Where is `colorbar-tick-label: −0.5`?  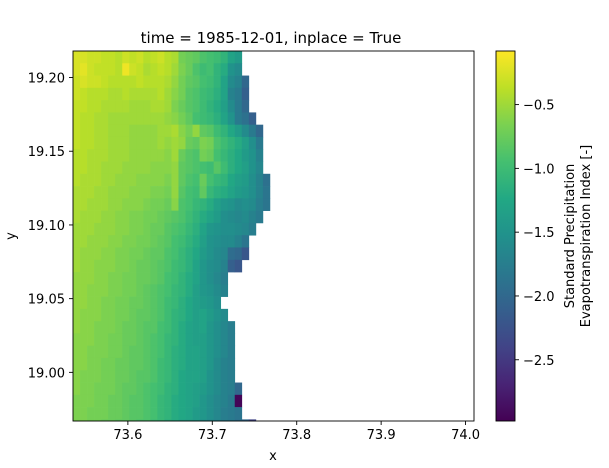 colorbar-tick-label: −0.5 is located at coordinates (539, 106).